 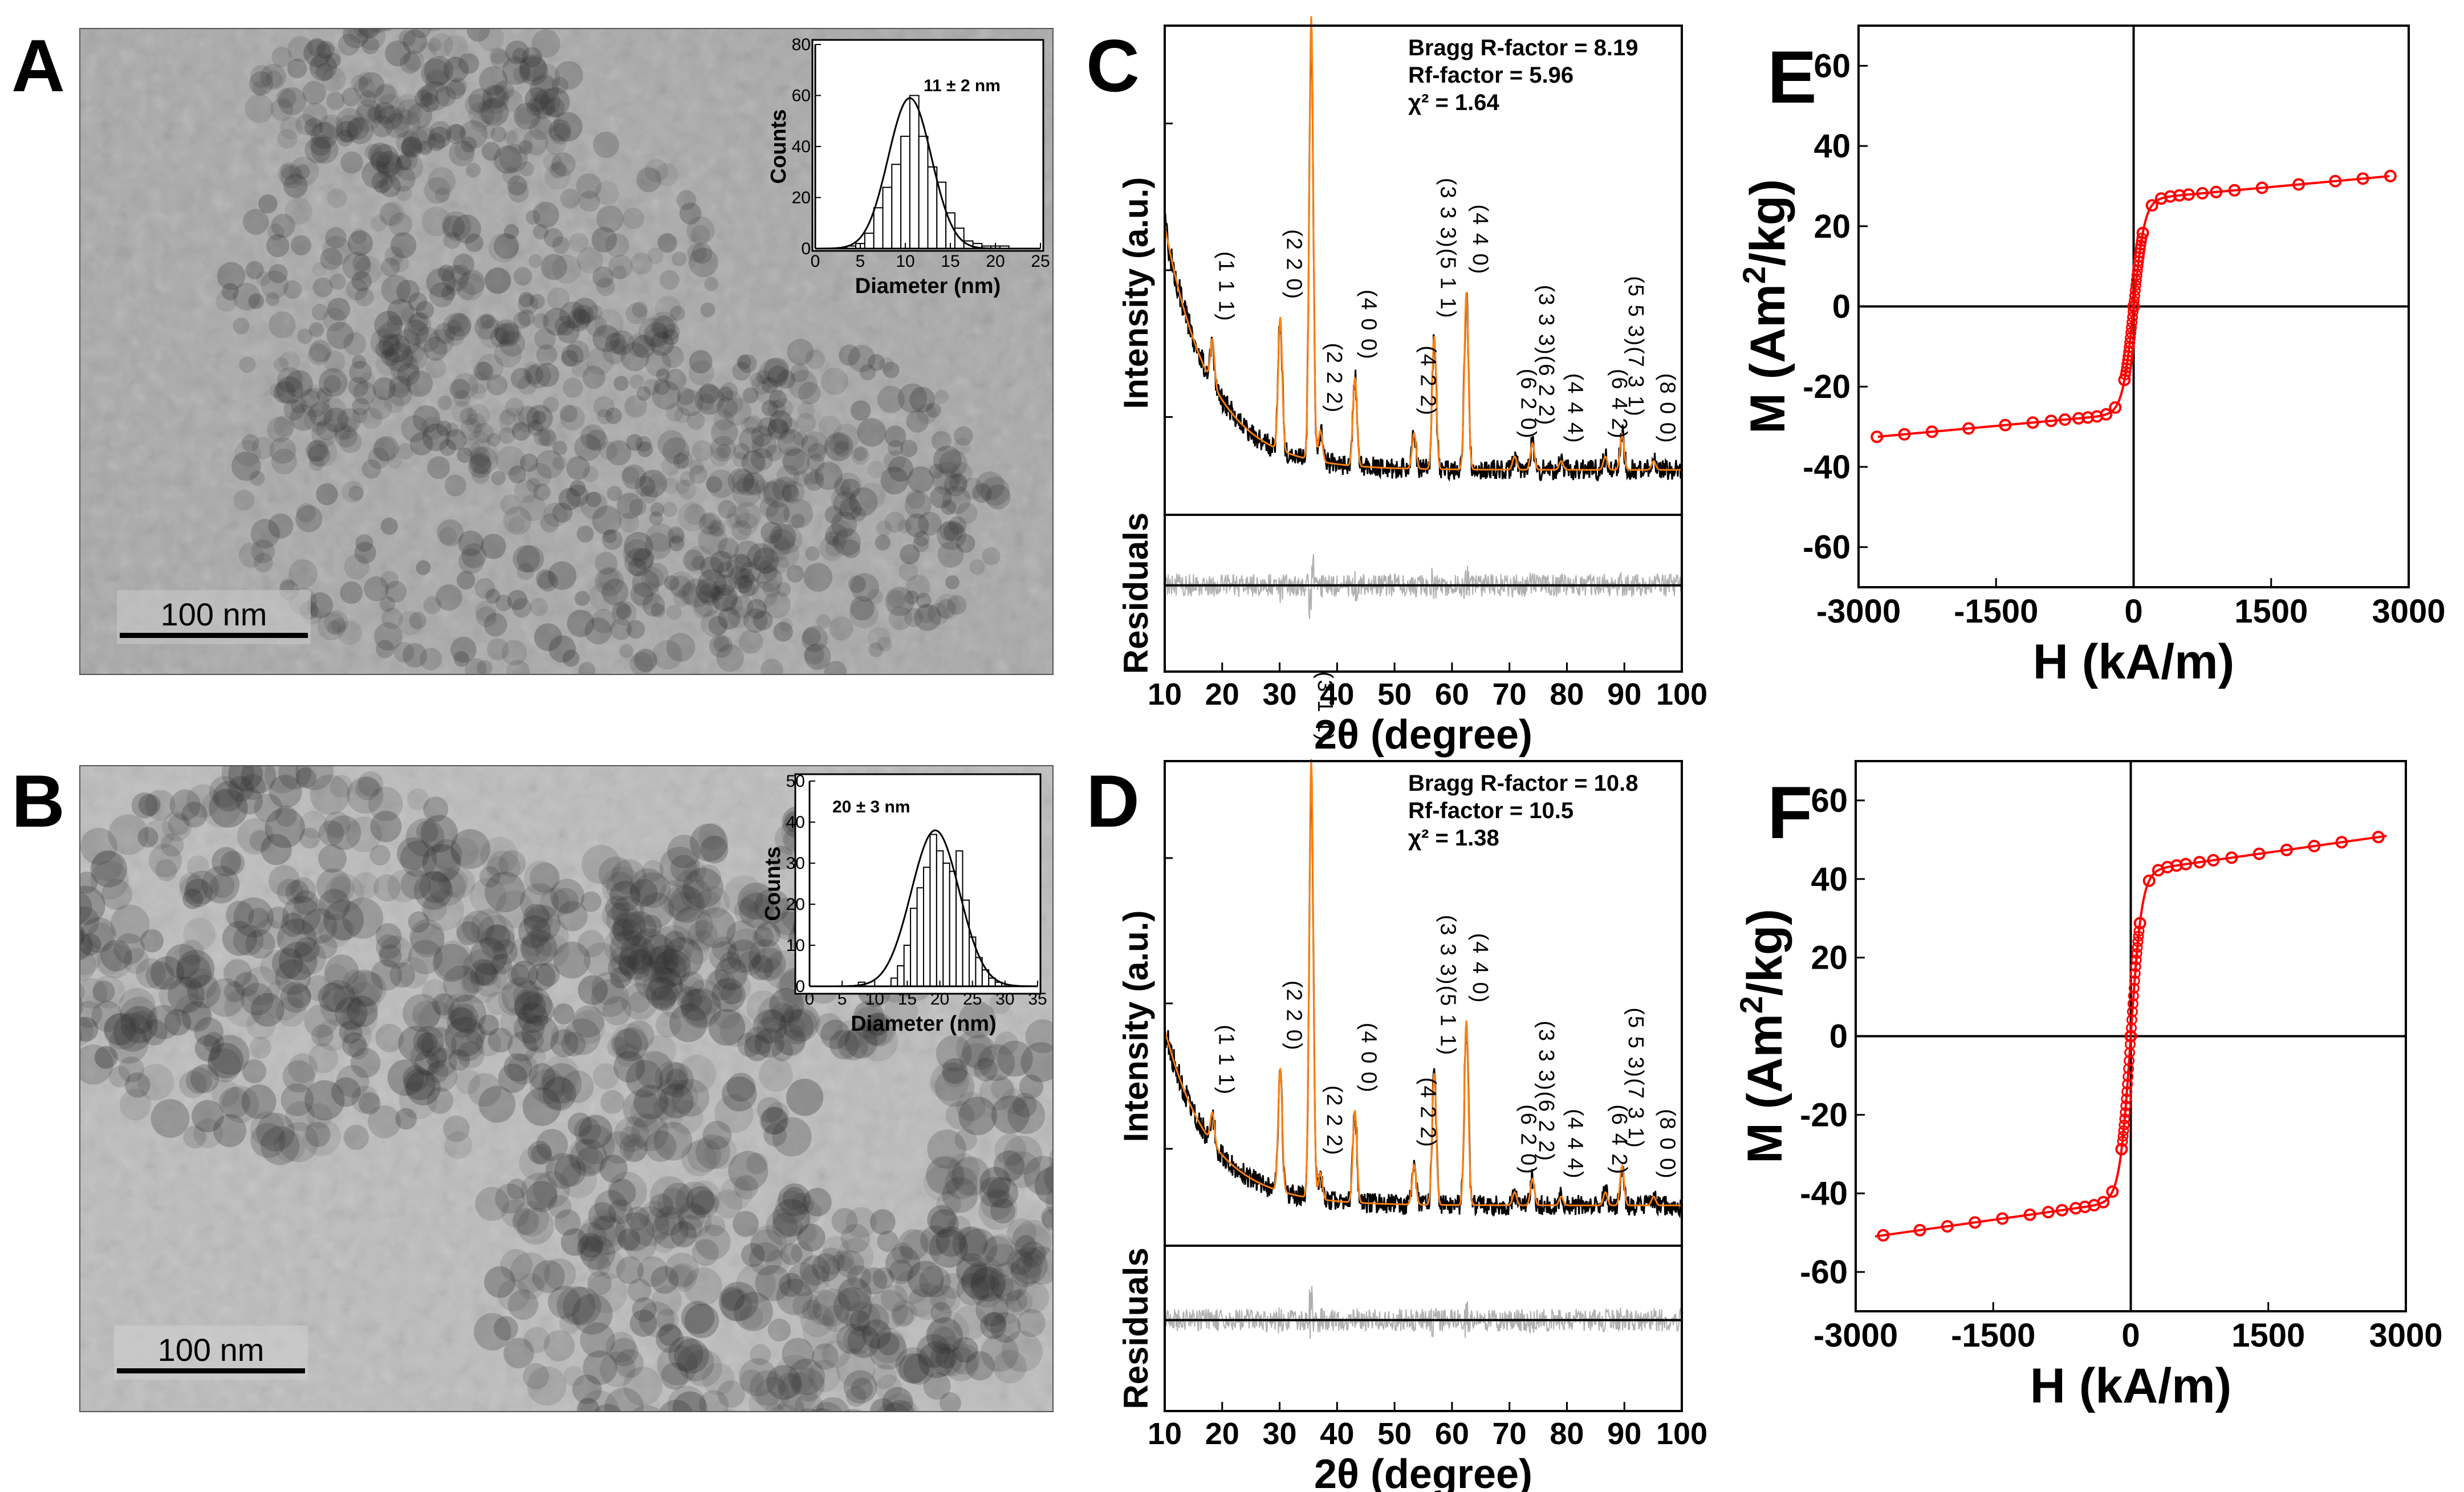 I want to click on panel-label-a: A, so click(x=38, y=65).